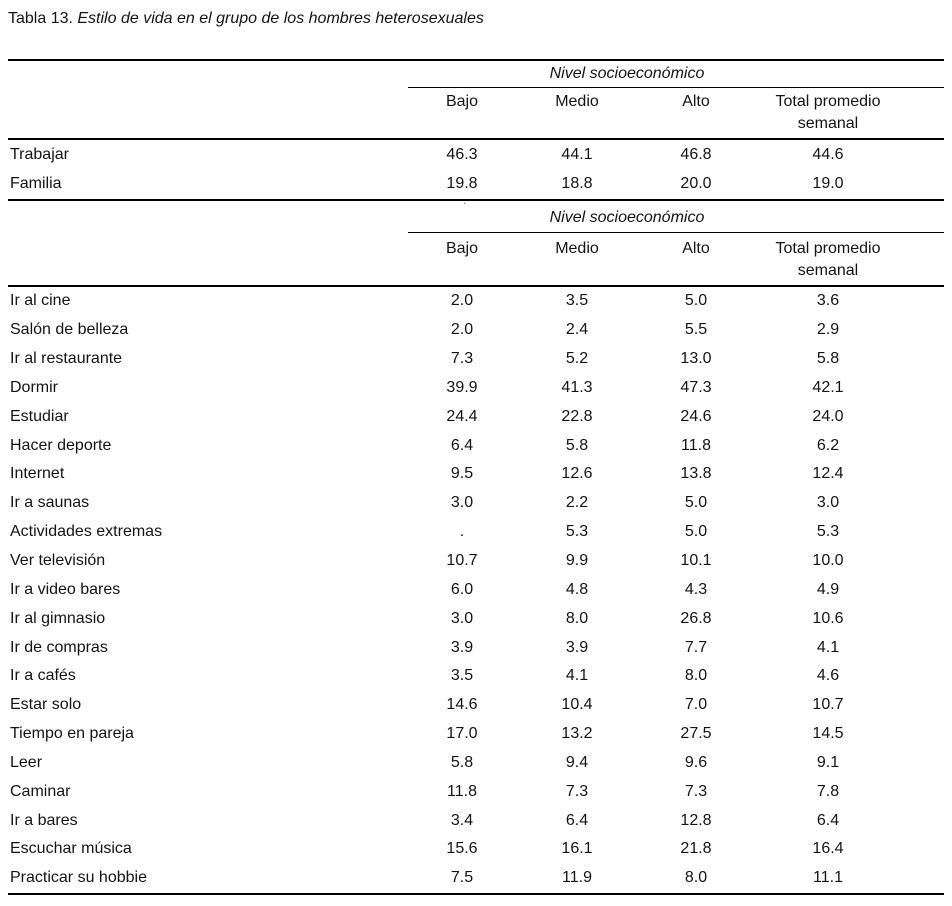 Image resolution: width=952 pixels, height=906 pixels. What do you see at coordinates (577, 734) in the screenshot?
I see `value-cell-medio: 13.2` at bounding box center [577, 734].